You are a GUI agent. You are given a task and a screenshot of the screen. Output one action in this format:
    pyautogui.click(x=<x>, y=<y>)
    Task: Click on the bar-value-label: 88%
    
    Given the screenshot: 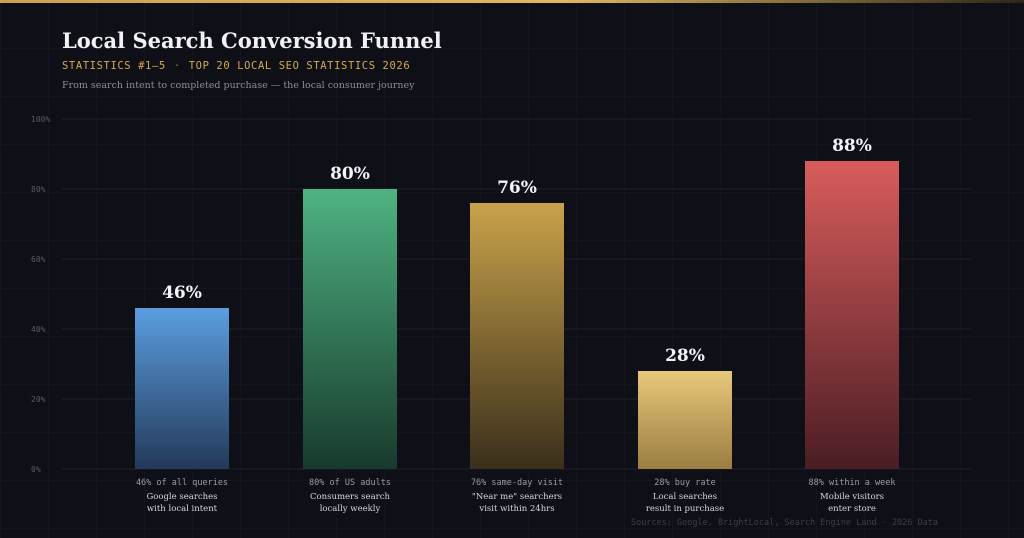 What is the action you would take?
    pyautogui.click(x=852, y=146)
    